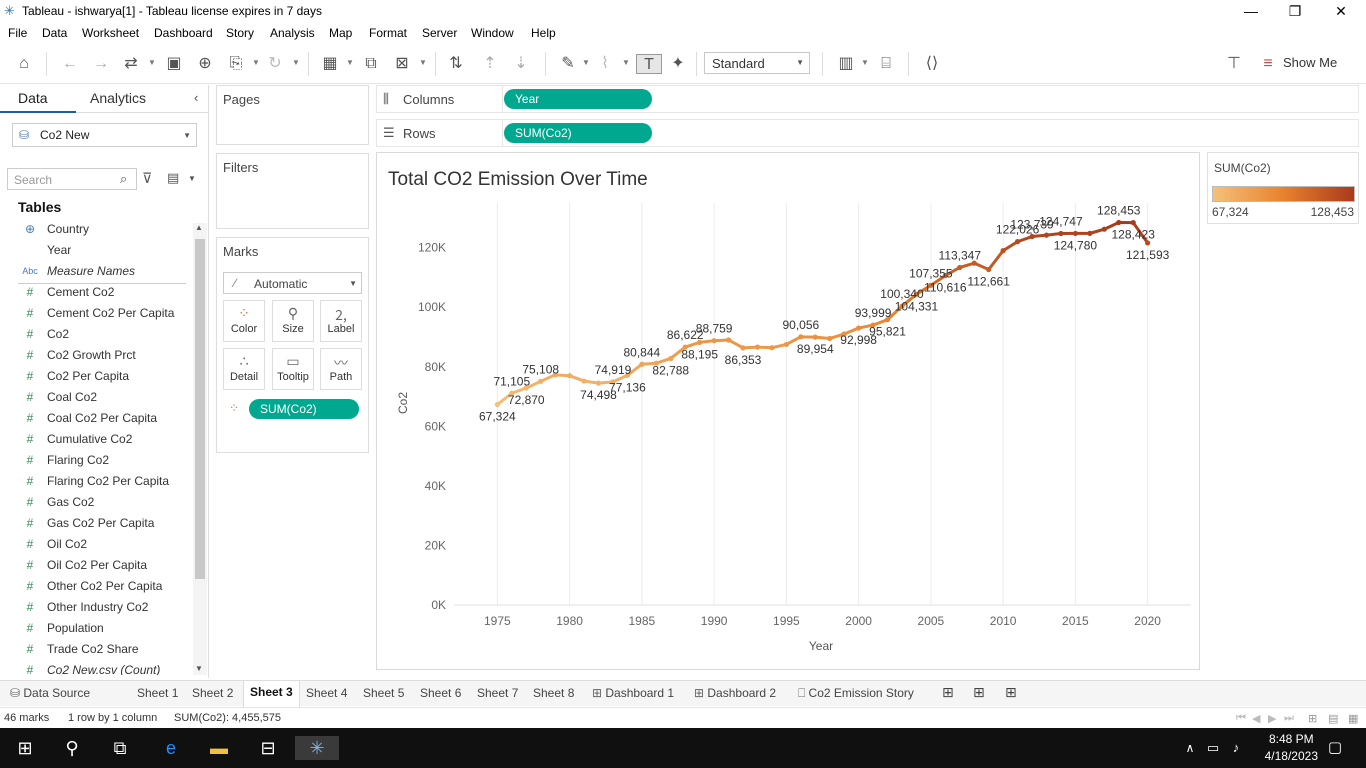 Image resolution: width=1366 pixels, height=768 pixels. What do you see at coordinates (142, 99) in the screenshot?
I see `tab-analytics: Analytics ‹` at bounding box center [142, 99].